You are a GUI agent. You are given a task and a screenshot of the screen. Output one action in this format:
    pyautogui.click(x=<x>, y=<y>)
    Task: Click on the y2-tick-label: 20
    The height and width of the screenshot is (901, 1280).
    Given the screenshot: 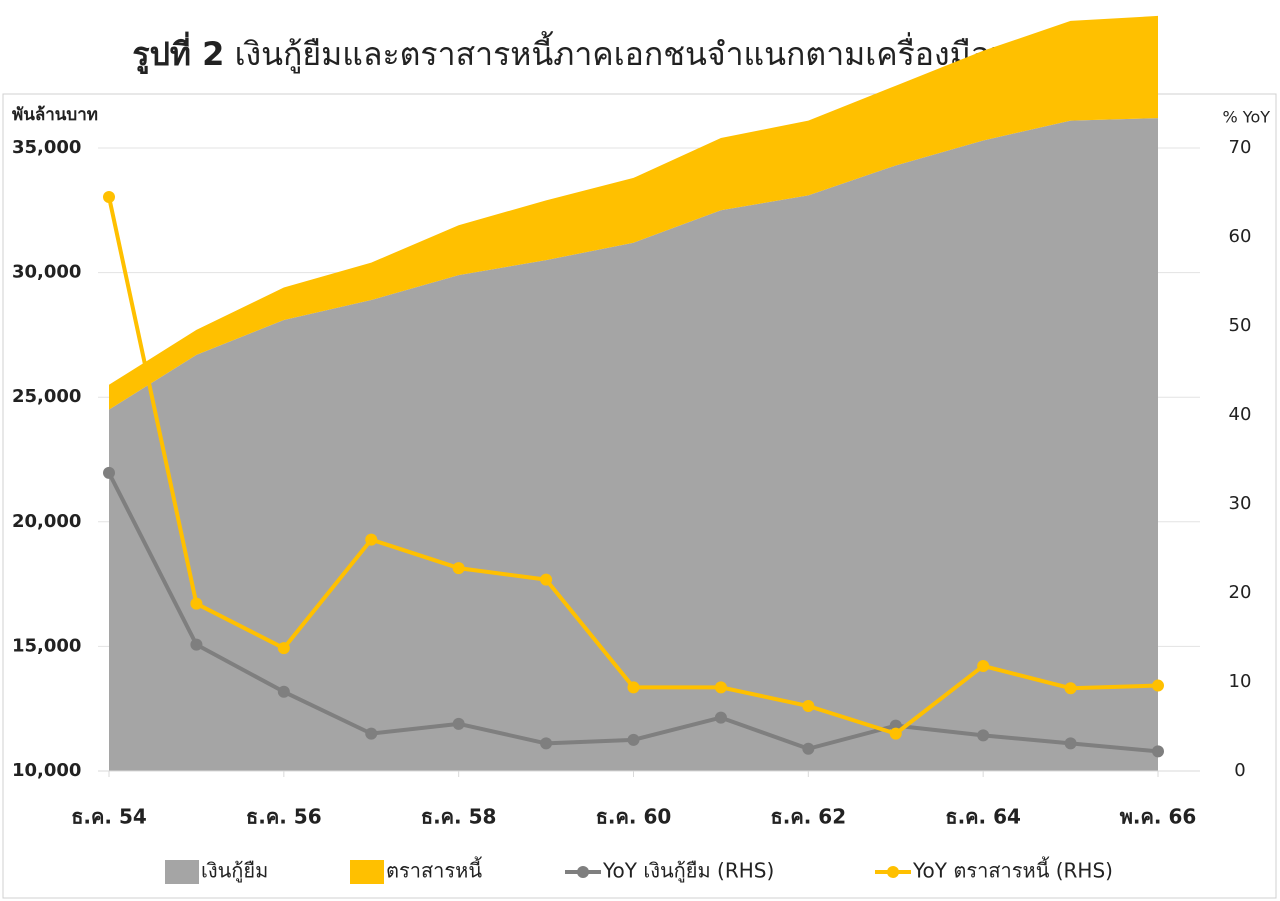 What is the action you would take?
    pyautogui.click(x=1240, y=592)
    